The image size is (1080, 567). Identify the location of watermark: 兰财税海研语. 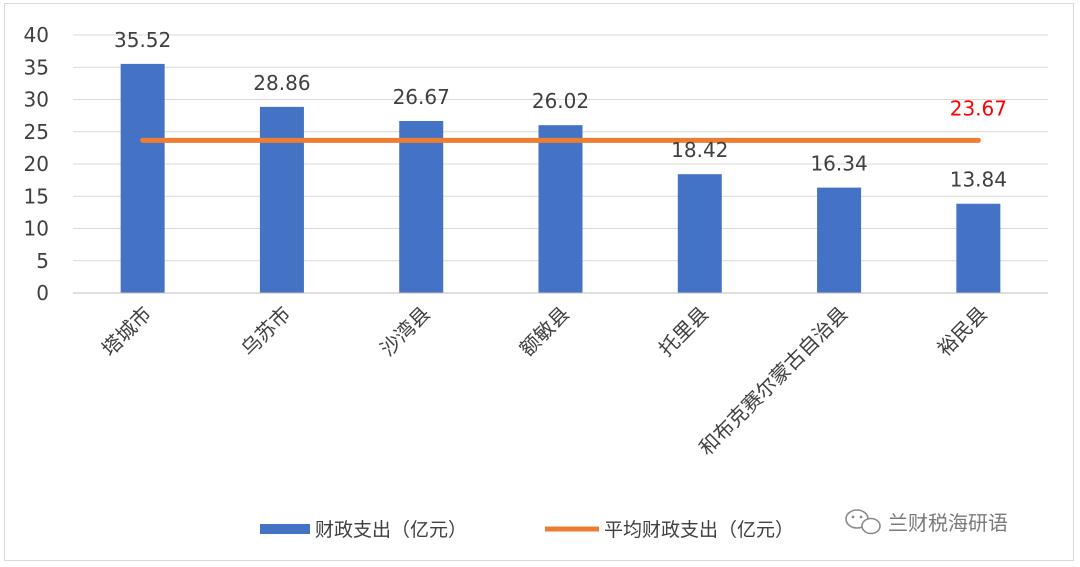
(926, 522).